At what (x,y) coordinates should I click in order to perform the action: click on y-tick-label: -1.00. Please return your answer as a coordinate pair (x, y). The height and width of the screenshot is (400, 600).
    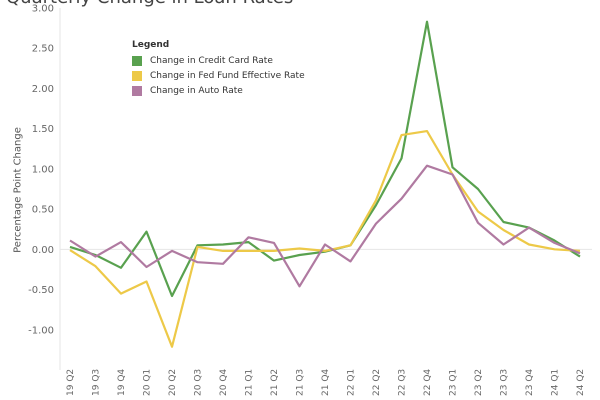
    Looking at the image, I should click on (41, 330).